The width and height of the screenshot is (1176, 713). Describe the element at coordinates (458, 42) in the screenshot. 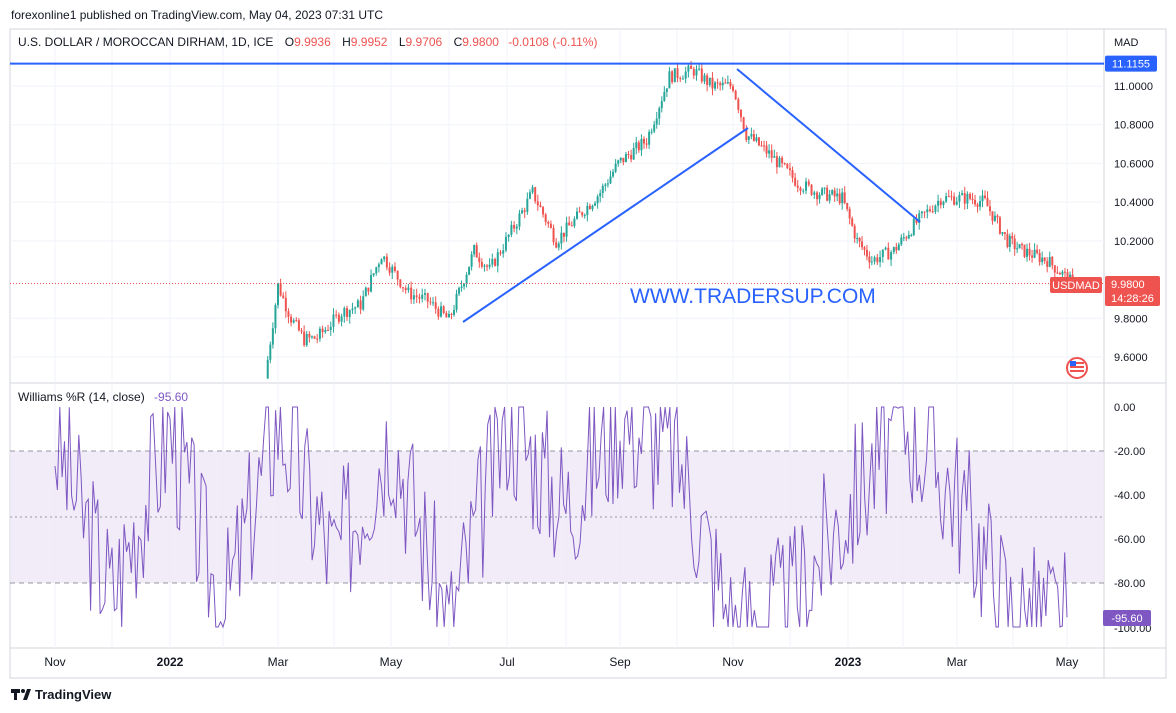

I see `close-label: C` at that location.